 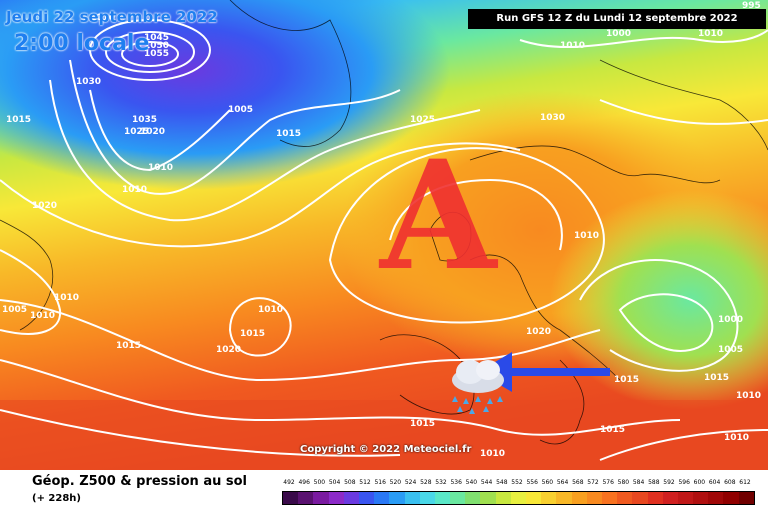 I want to click on legend-label: 504, so click(x=334, y=482).